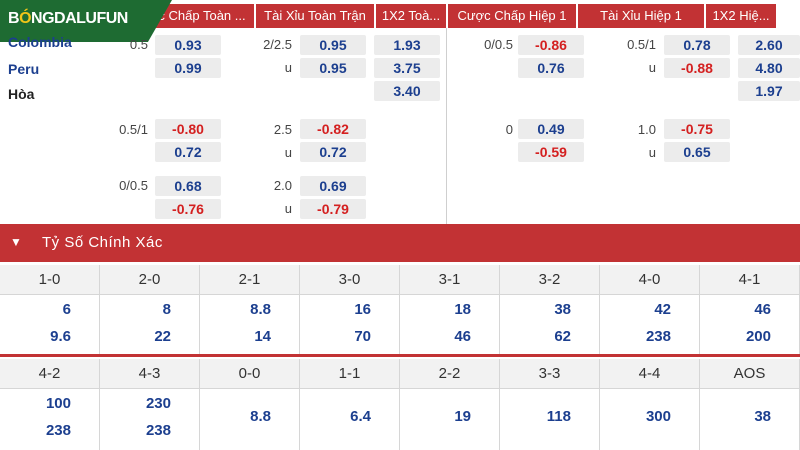  Describe the element at coordinates (400, 243) in the screenshot. I see `correct-score-header: ▼ Tỷ Số Chính Xác` at that location.